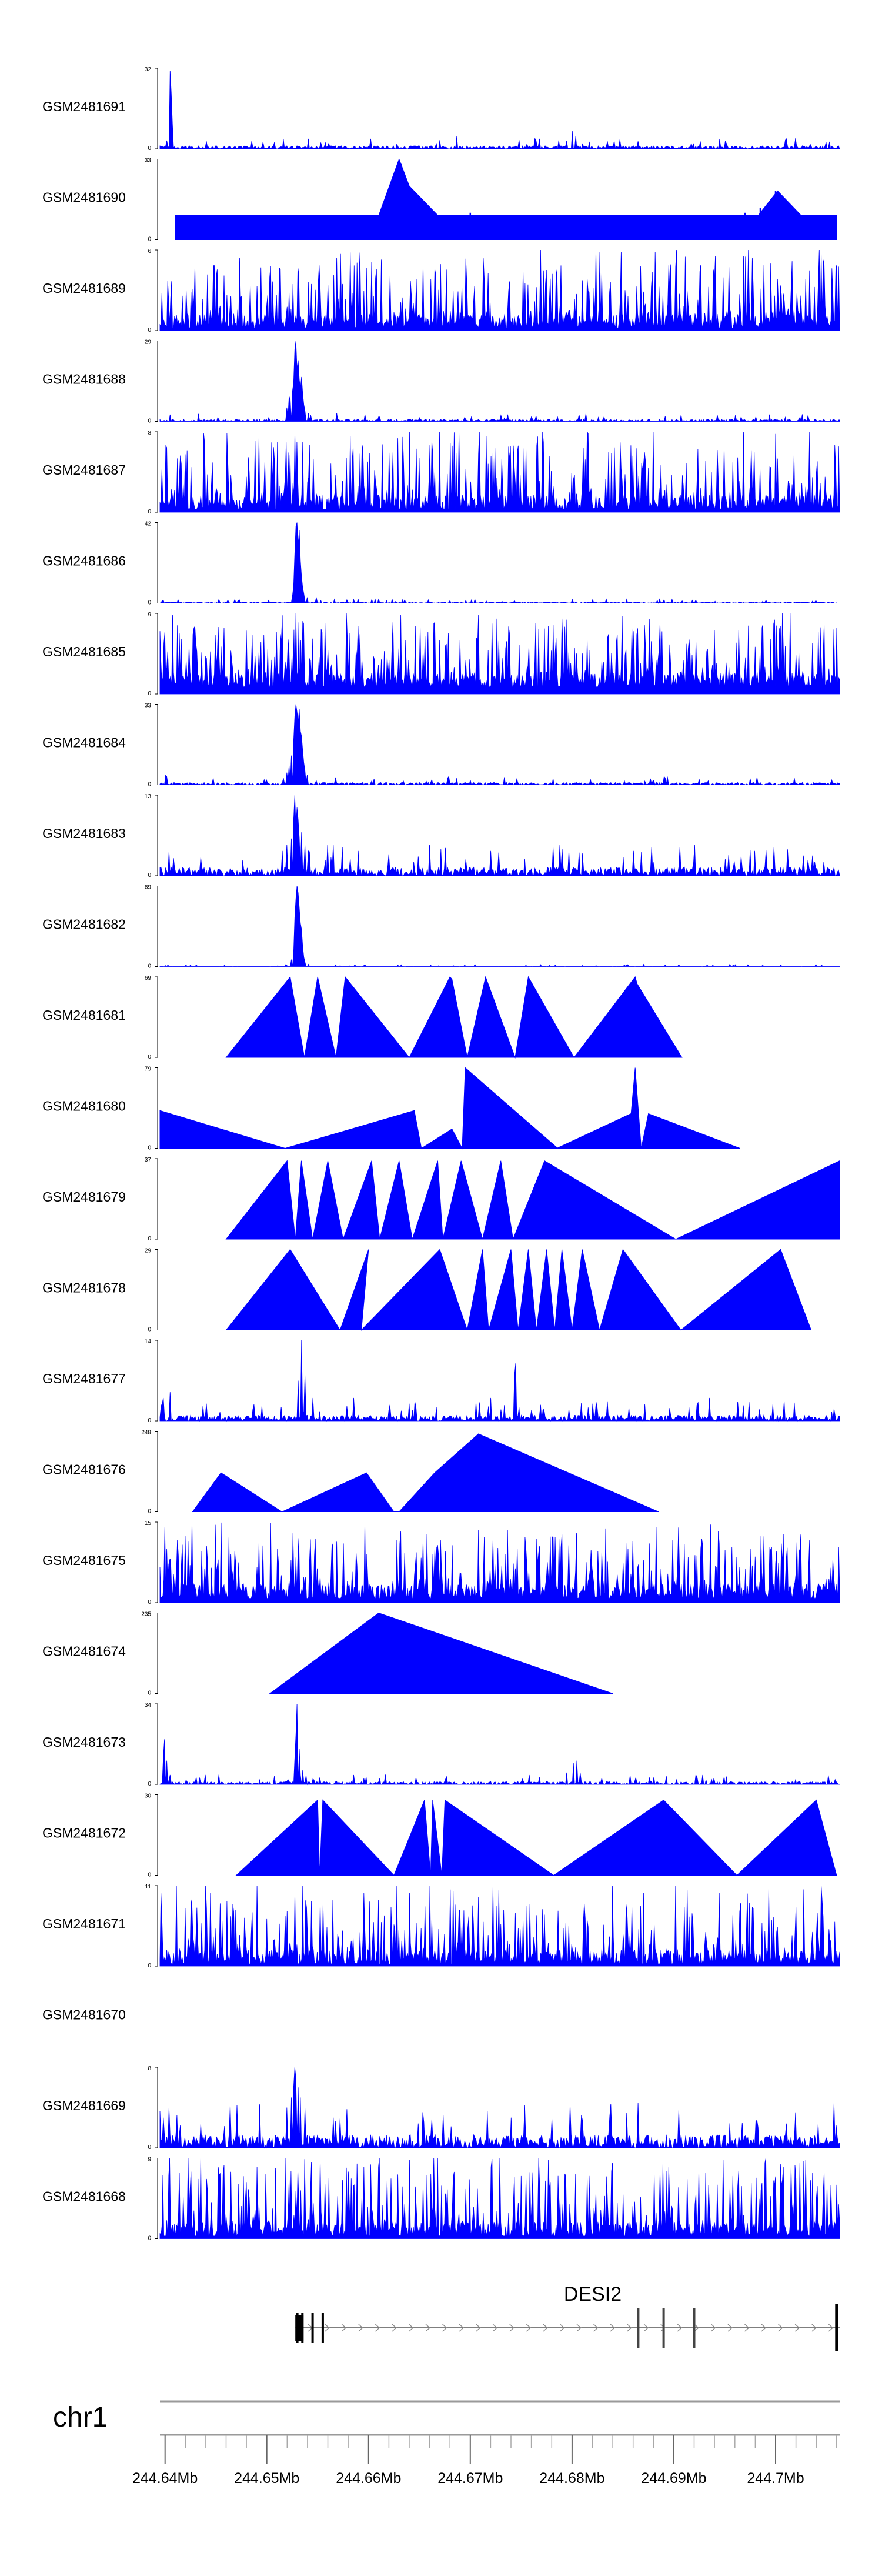 Image resolution: width=882 pixels, height=2576 pixels. I want to click on track-GSM2481670: GSM2481670, so click(84, 2015).